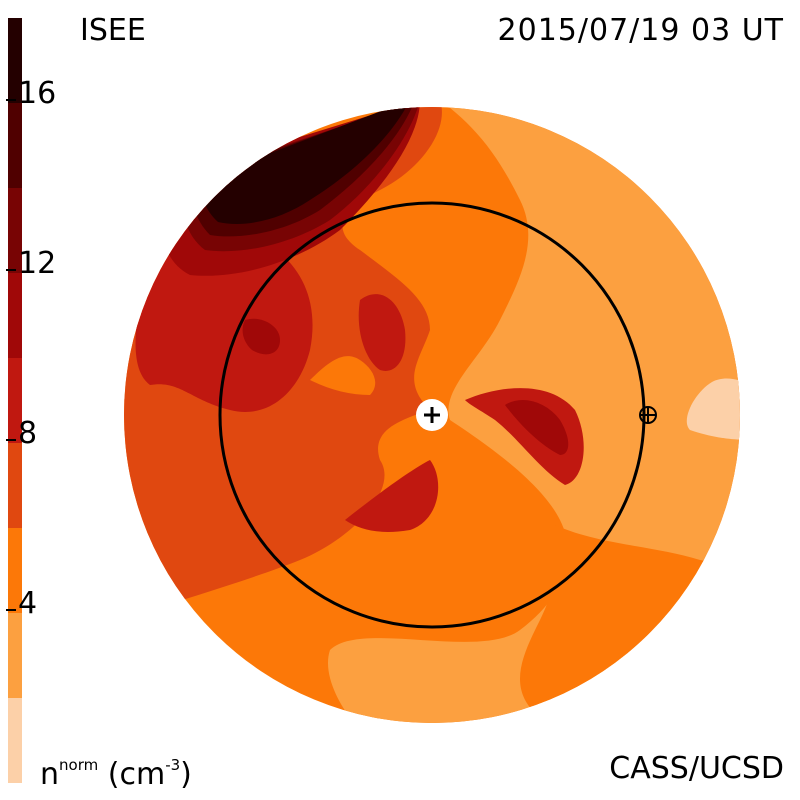 The image size is (800, 800). Describe the element at coordinates (21, 604) in the screenshot. I see `colorbar-tick-label: 4` at that location.